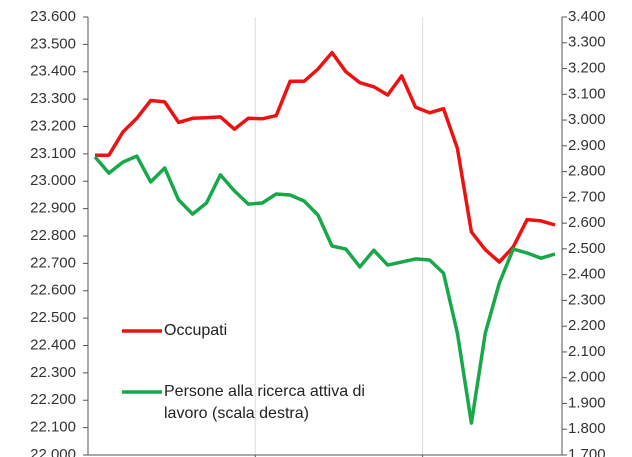  I want to click on y2-tick-label: 2.800, so click(587, 171).